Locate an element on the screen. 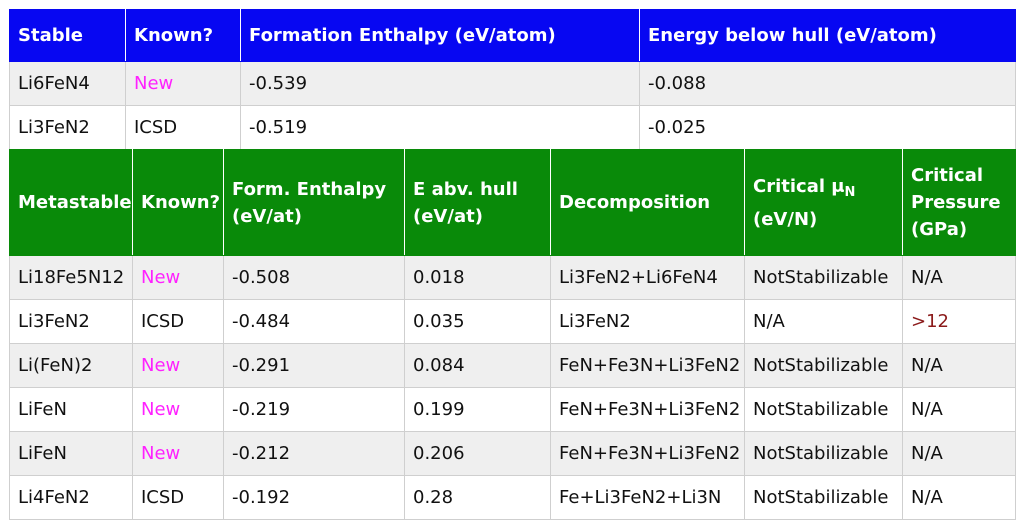 Image resolution: width=1024 pixels, height=528 pixels. header-critical-mu-prefix: Critical μ is located at coordinates (799, 186).